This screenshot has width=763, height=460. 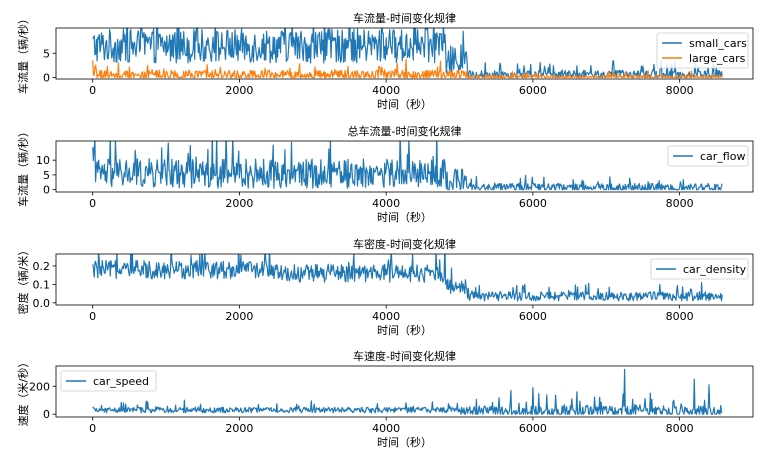 I want to click on legend-label-car_density: car_density, so click(x=715, y=269).